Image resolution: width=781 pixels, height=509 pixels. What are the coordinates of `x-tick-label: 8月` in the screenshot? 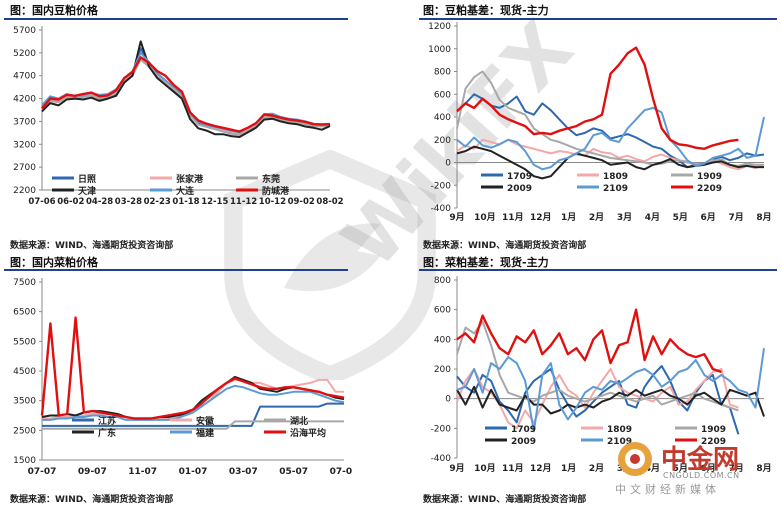 It's located at (763, 468).